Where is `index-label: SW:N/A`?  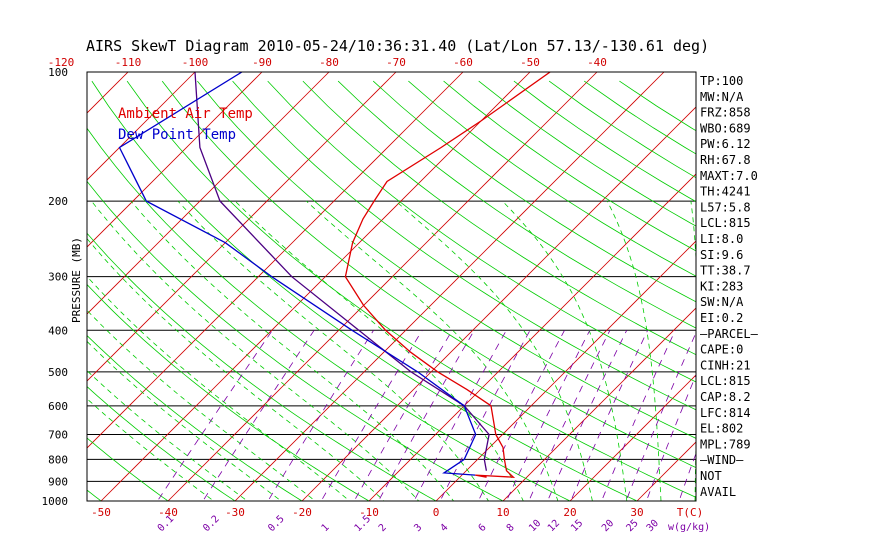 index-label: SW:N/A is located at coordinates (722, 302).